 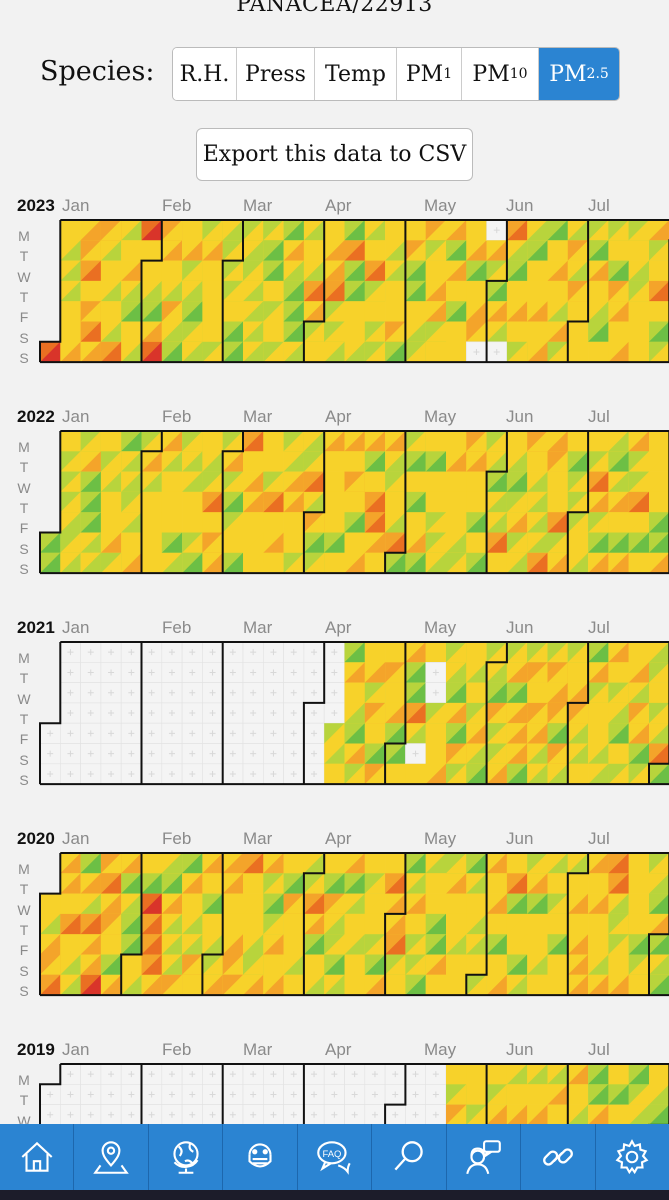 What do you see at coordinates (260, 1157) in the screenshot?
I see `nav-mask` at bounding box center [260, 1157].